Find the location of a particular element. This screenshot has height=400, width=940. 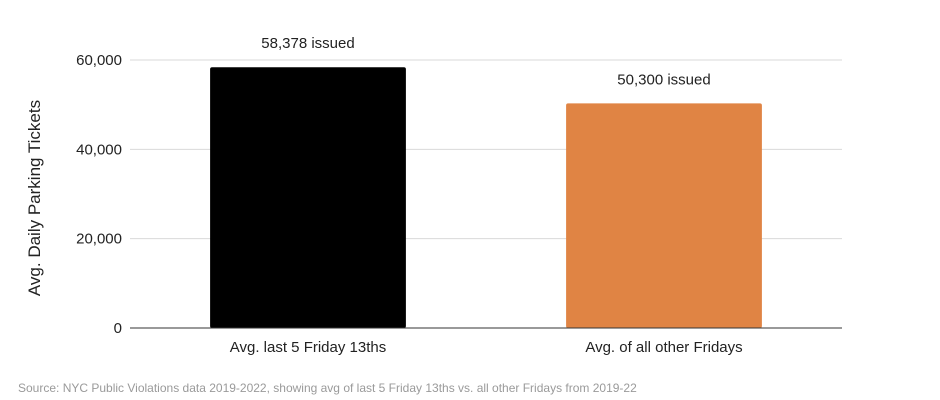

y-axis-ticks: 0 20,000 40,000 60,000 is located at coordinates (99, 194).